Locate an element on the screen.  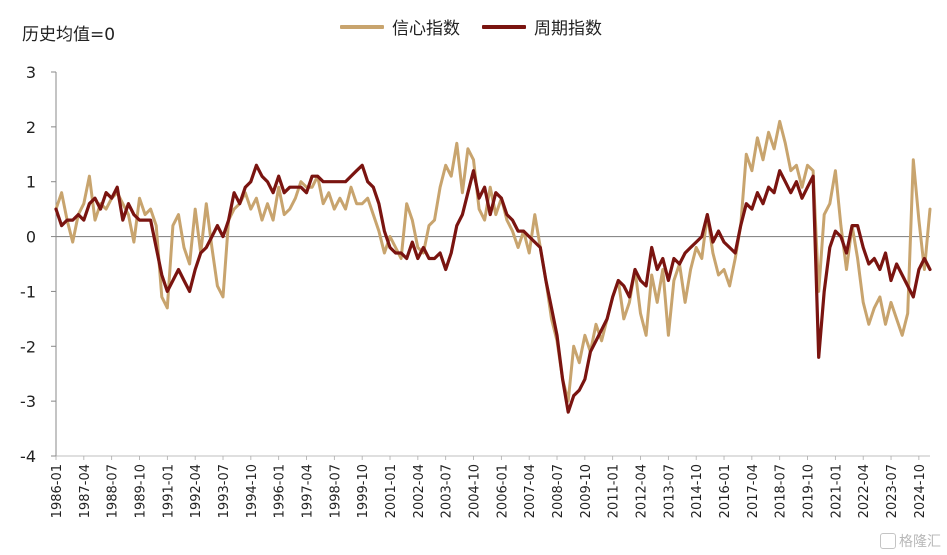
x-tick-label: 2007-04 is located at coordinates (530, 491).